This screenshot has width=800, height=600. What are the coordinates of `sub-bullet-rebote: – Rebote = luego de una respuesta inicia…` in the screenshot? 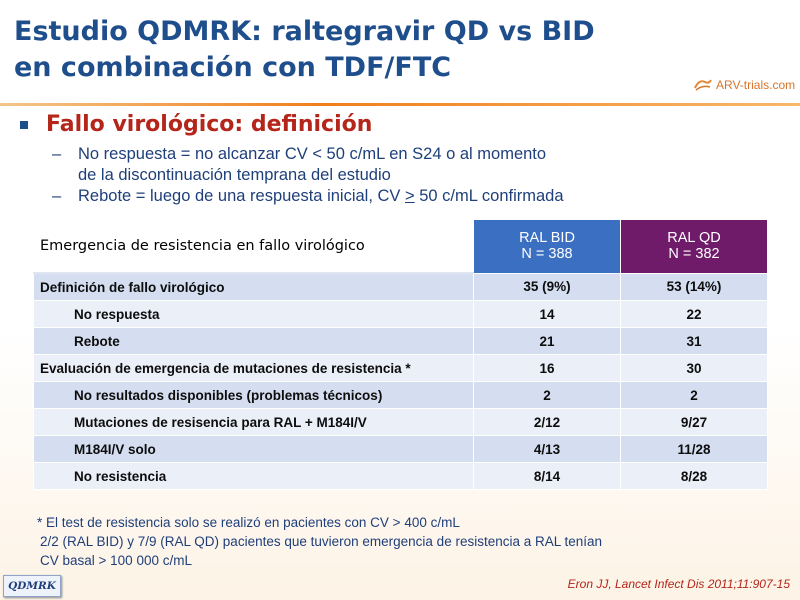 It's located at (308, 196).